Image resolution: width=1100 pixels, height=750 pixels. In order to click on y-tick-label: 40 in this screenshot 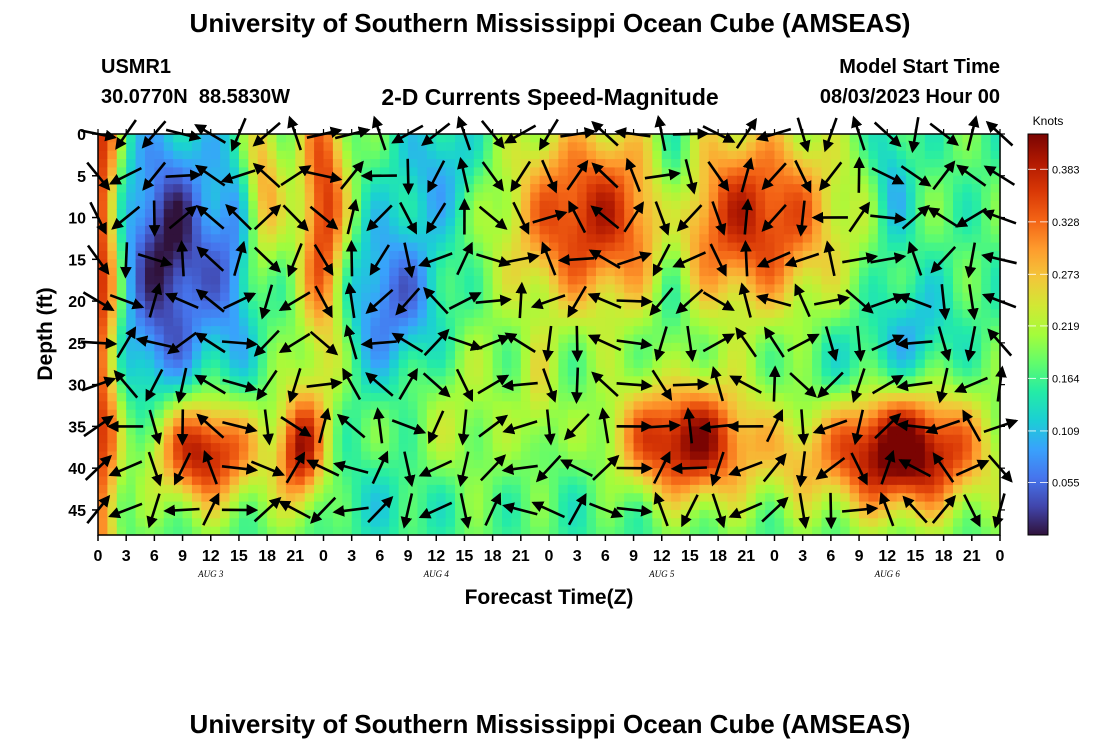, I will do `click(77, 469)`.